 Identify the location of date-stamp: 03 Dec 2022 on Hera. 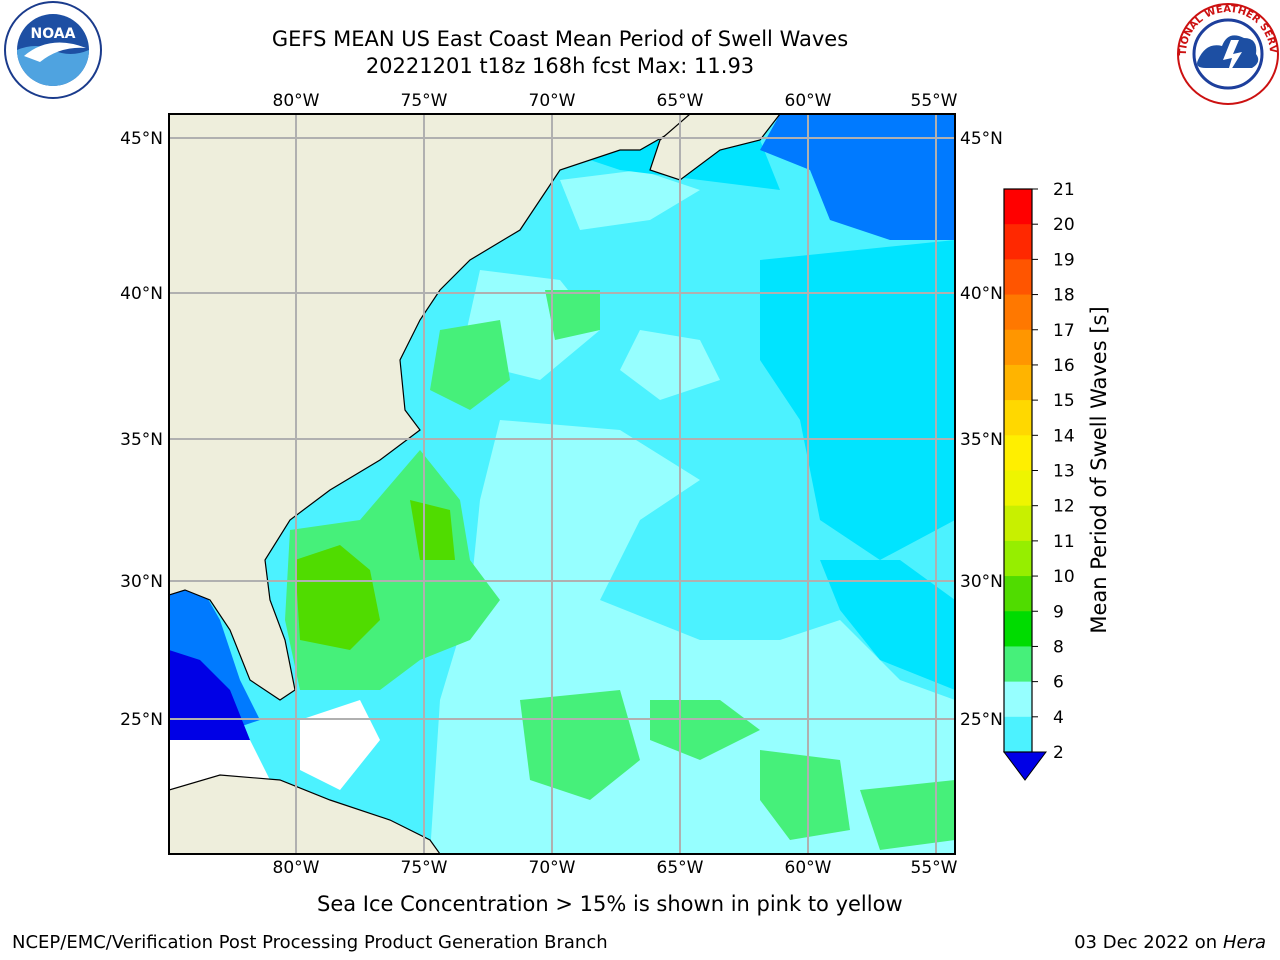
(1170, 942).